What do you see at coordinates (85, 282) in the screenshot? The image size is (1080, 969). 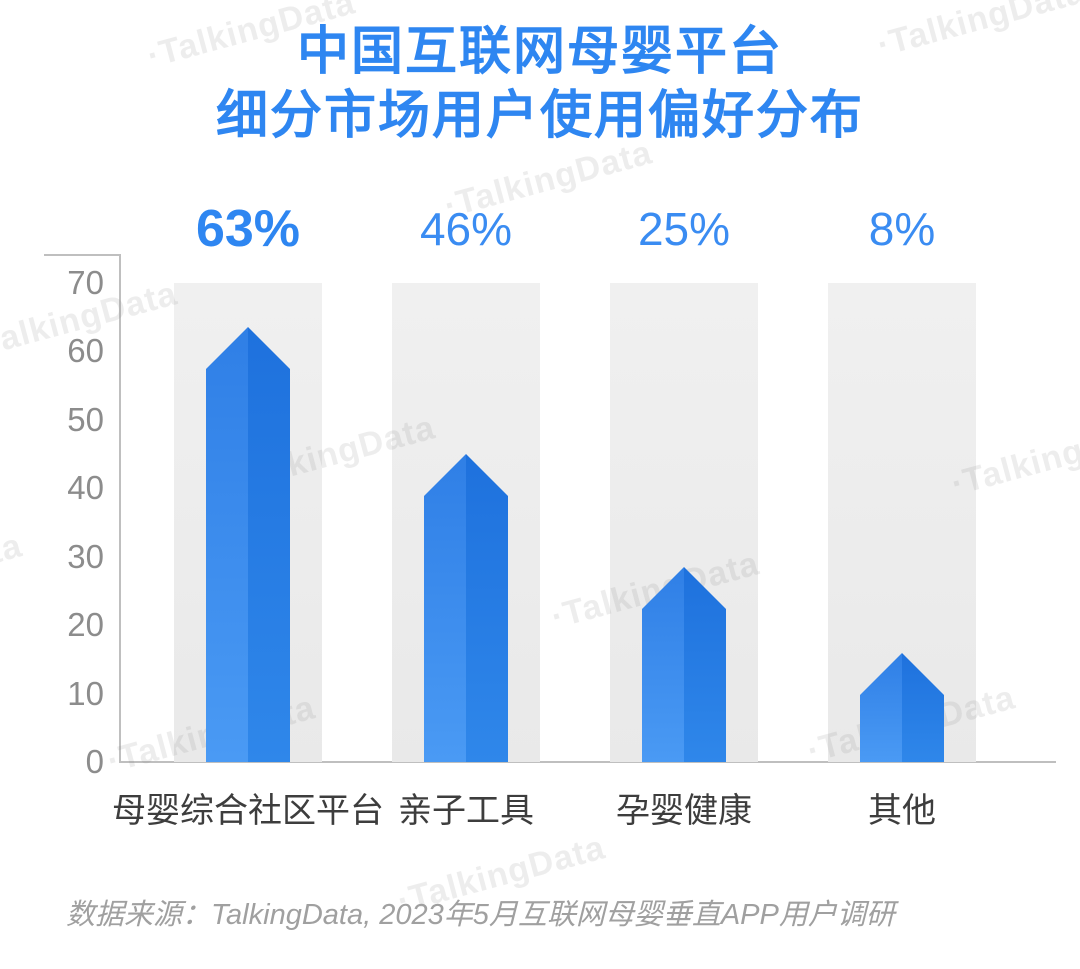 I see `y-tick-label: 70` at bounding box center [85, 282].